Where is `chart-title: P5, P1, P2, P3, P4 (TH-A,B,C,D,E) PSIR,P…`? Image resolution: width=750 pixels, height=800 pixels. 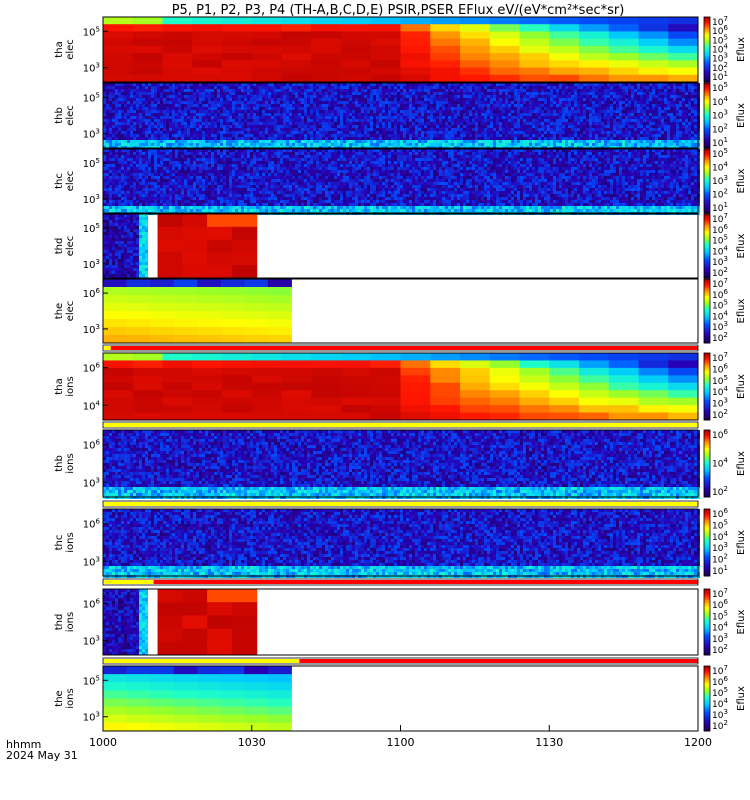 chart-title: P5, P1, P2, P3, P4 (TH-A,B,C,D,E) PSIR,P… is located at coordinates (398, 10).